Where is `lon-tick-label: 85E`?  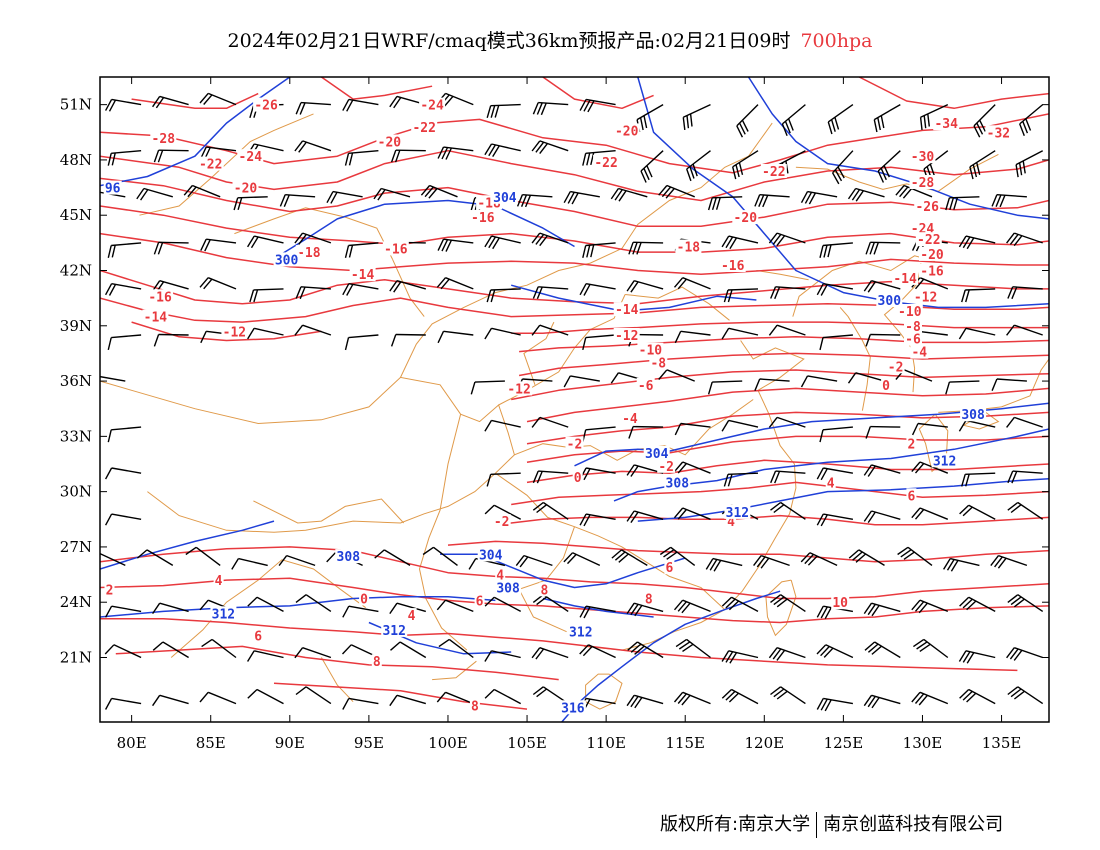
lon-tick-label: 85E is located at coordinates (211, 743).